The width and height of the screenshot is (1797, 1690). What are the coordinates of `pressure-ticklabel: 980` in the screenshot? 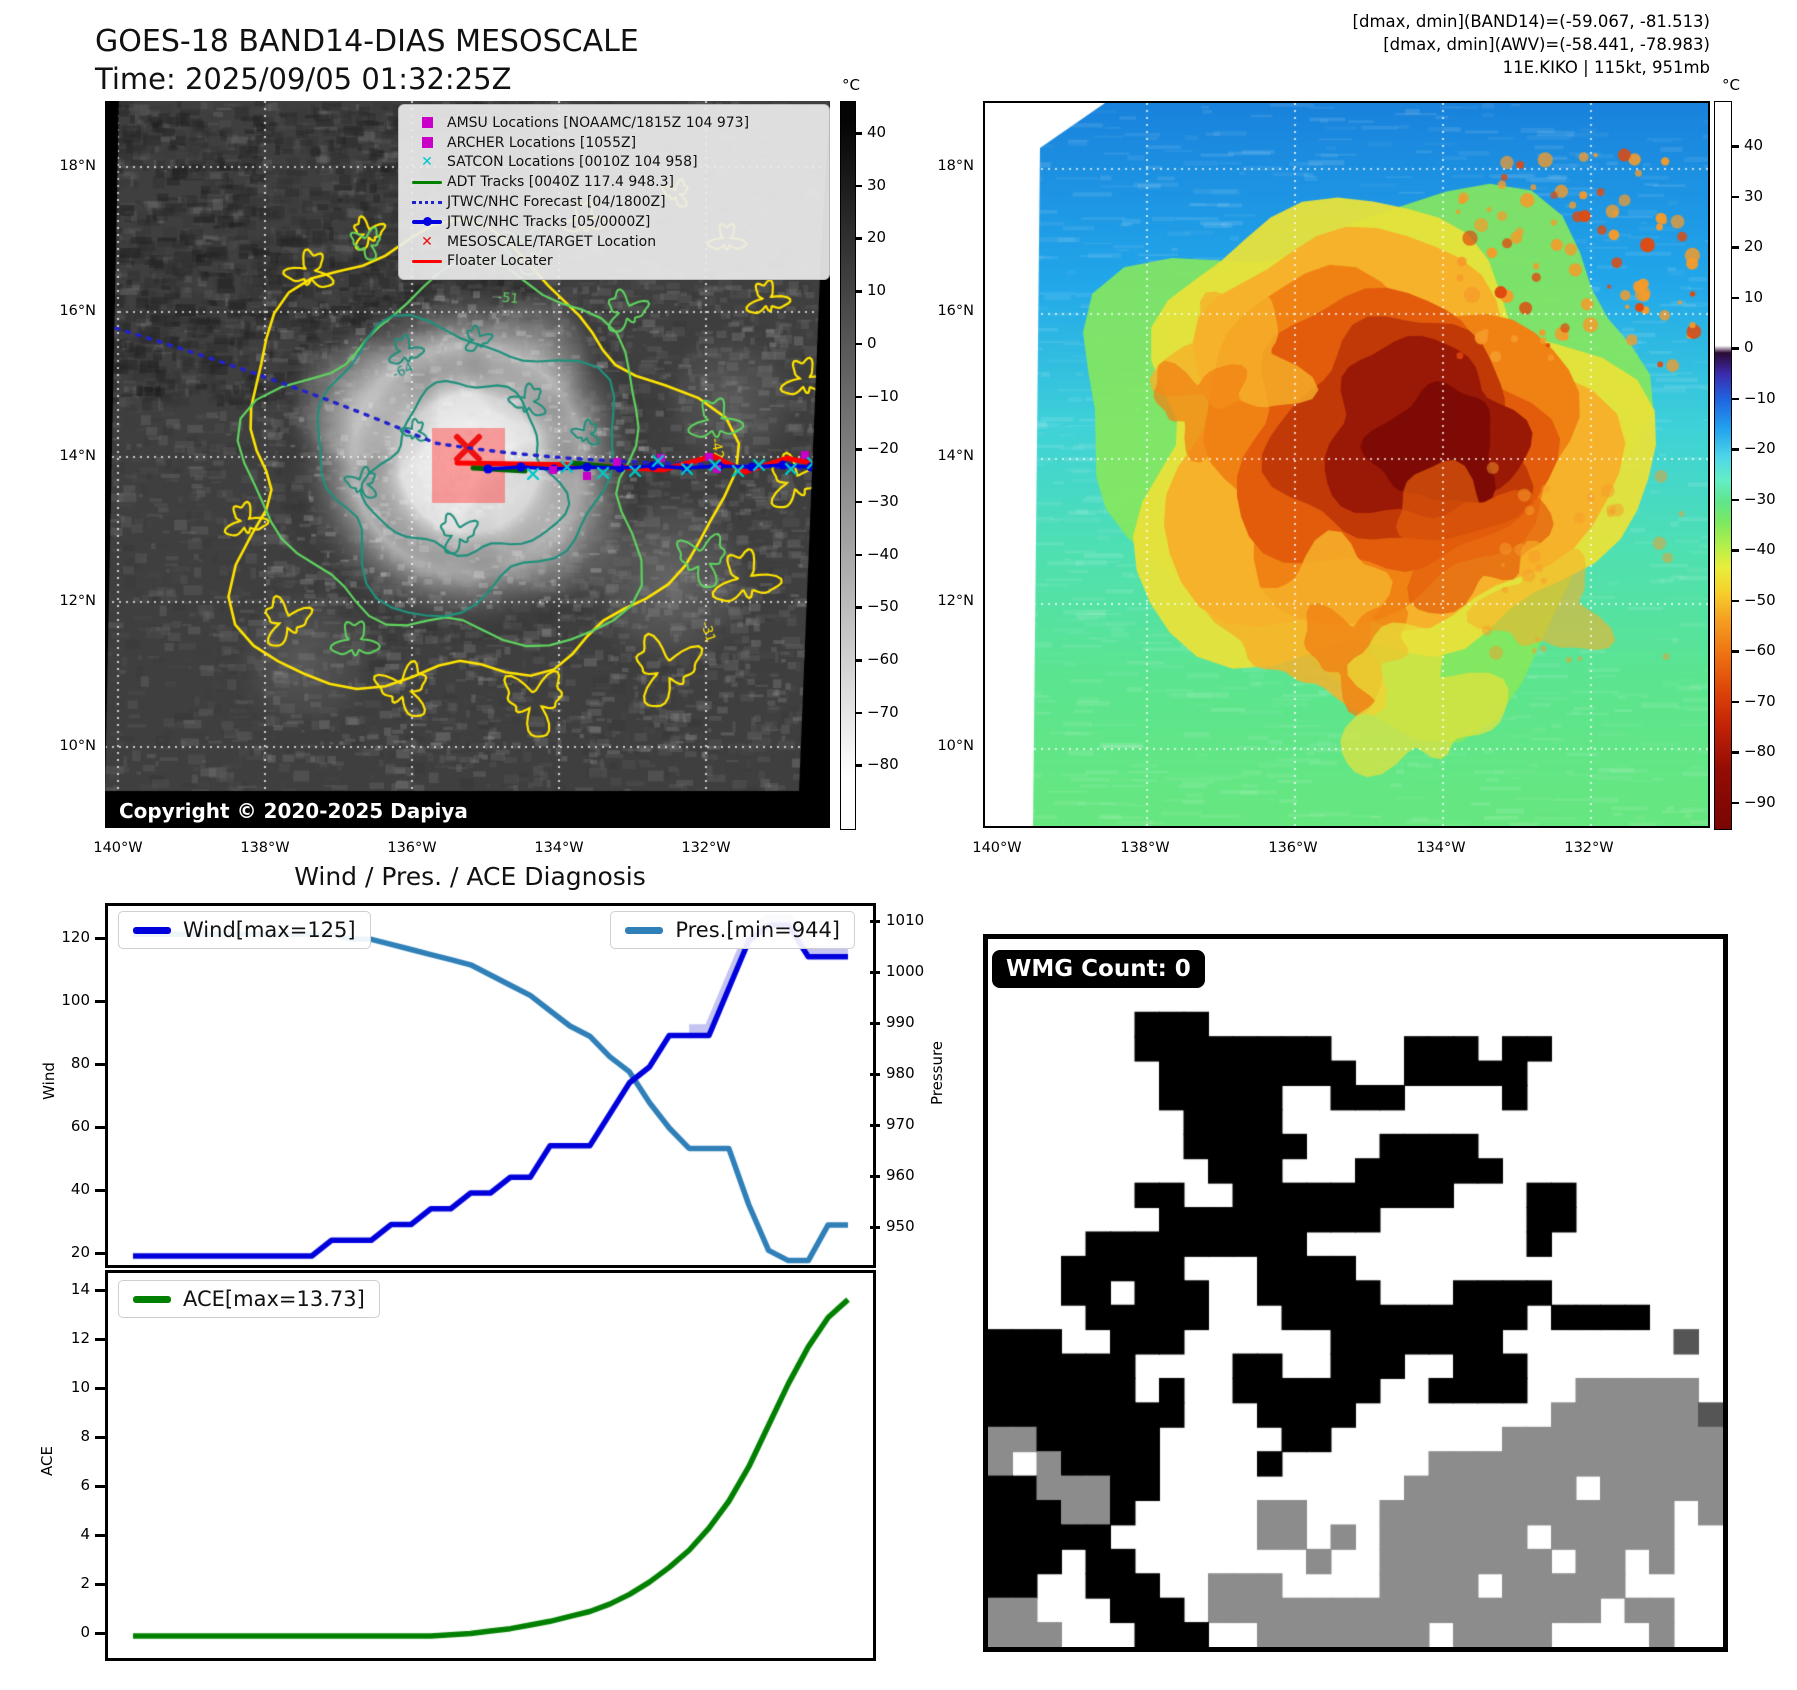 It's located at (900, 1073).